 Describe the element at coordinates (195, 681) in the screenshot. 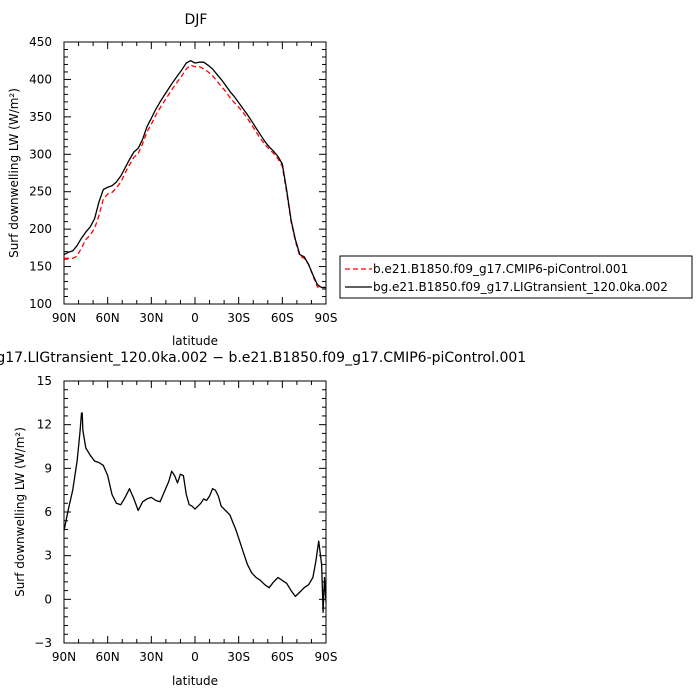

I see `bottom-x-axis-label: latitude` at that location.